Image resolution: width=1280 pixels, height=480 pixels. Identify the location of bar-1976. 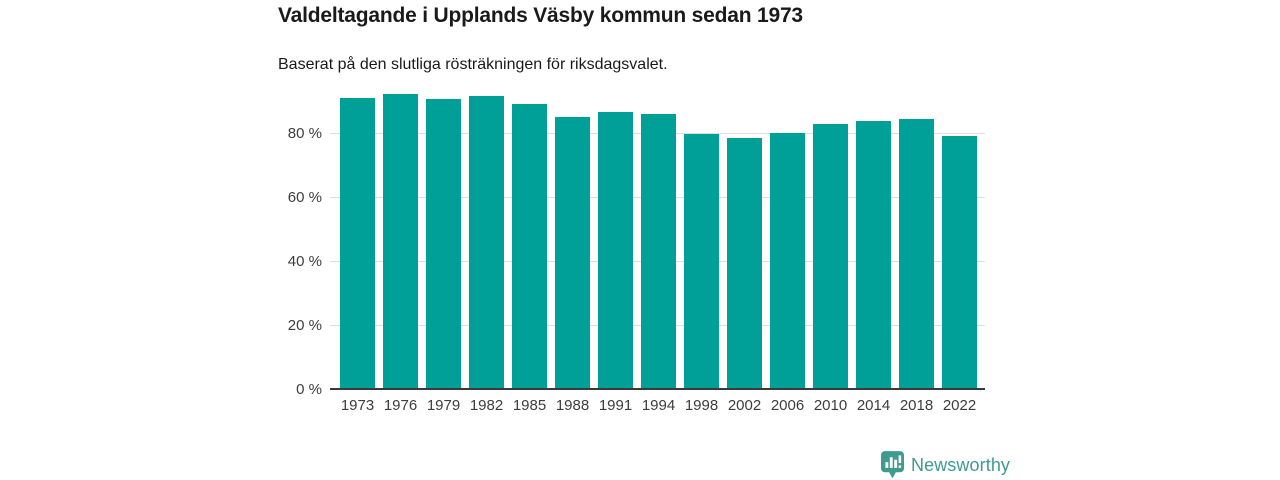
(400, 242).